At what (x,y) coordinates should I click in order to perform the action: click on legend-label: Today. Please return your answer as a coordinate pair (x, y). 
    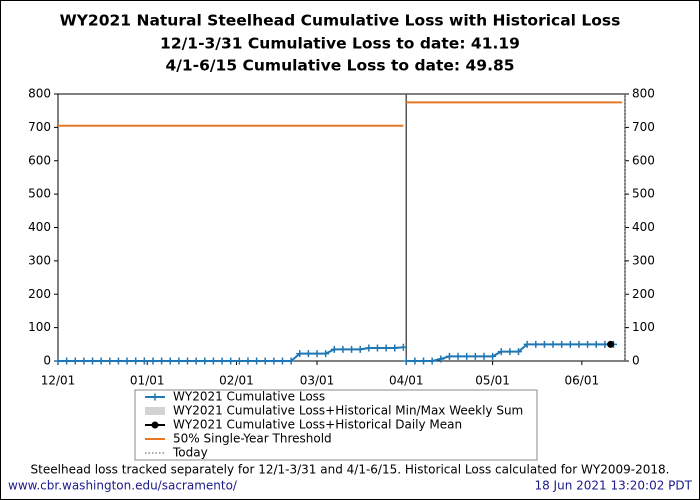
    Looking at the image, I should click on (190, 453).